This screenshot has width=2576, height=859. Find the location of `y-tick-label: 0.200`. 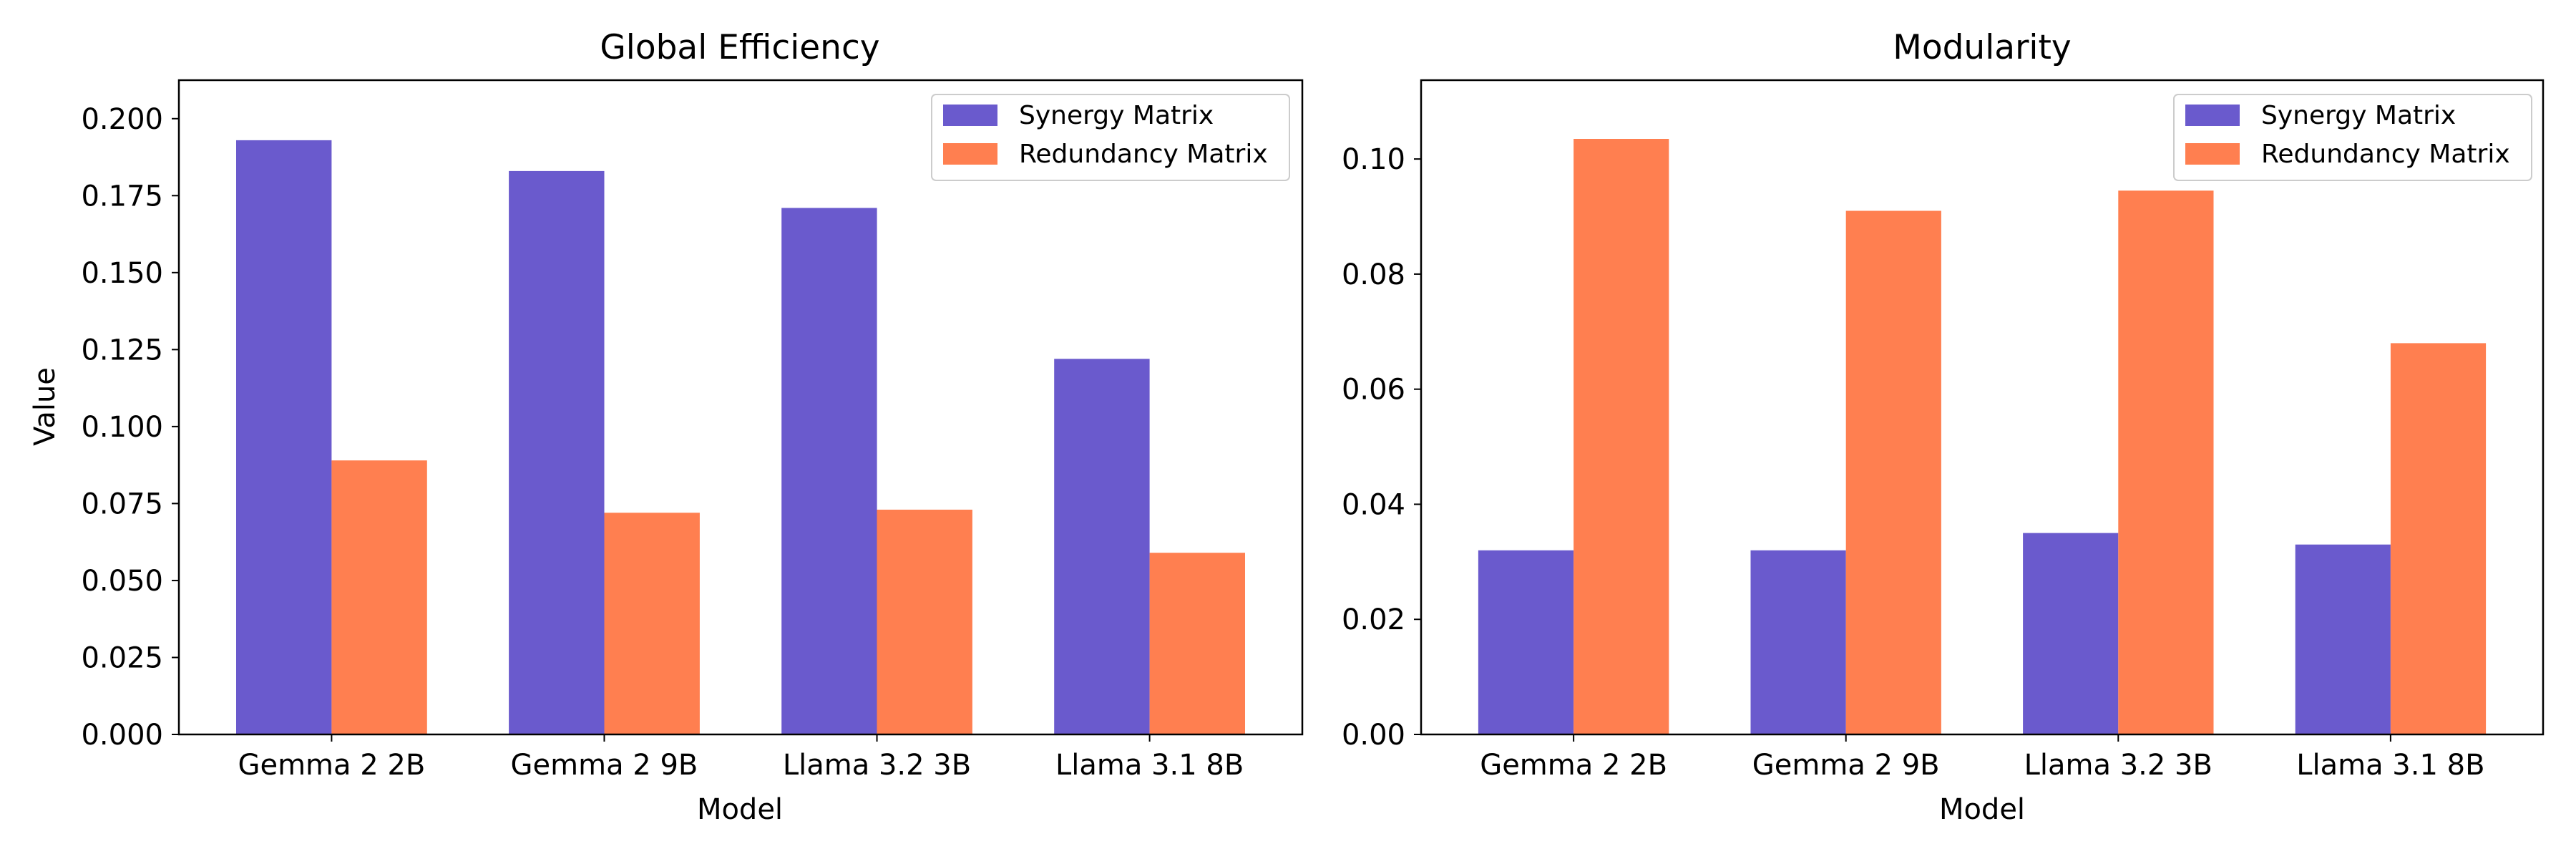

y-tick-label: 0.200 is located at coordinates (122, 119).